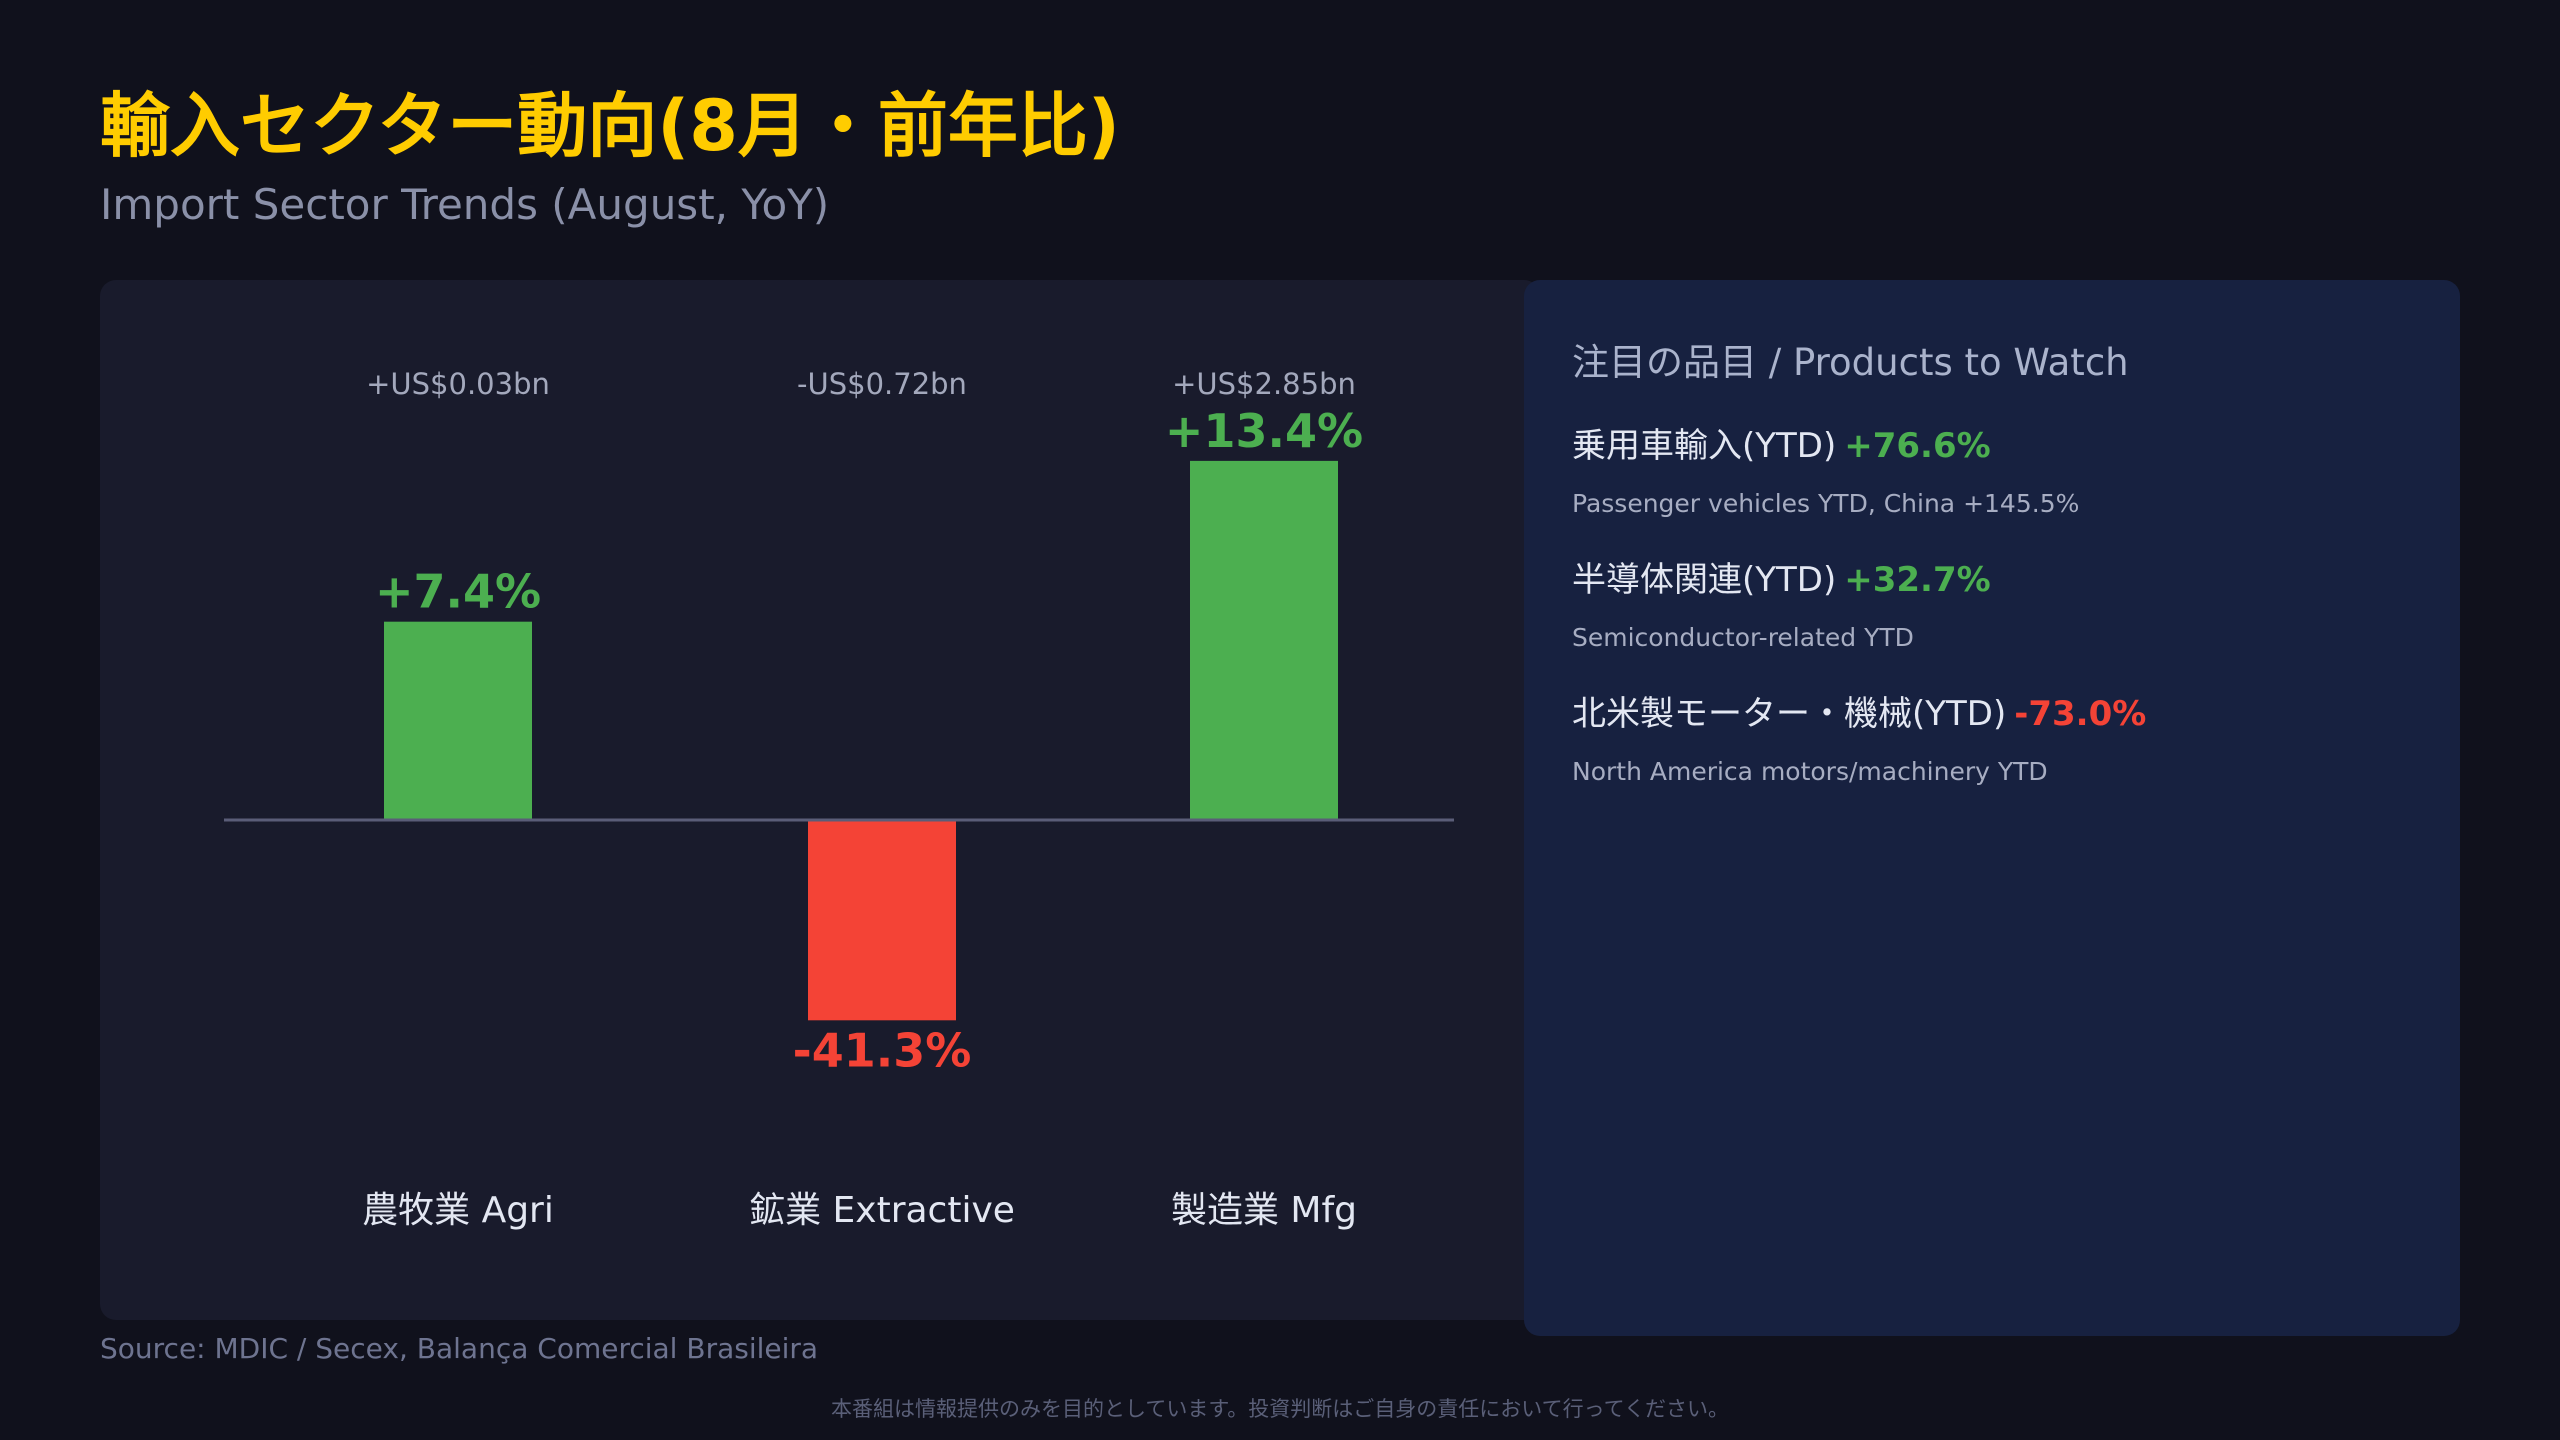 Image resolution: width=2560 pixels, height=1440 pixels. I want to click on value-label-1: -41.3%, so click(882, 1050).